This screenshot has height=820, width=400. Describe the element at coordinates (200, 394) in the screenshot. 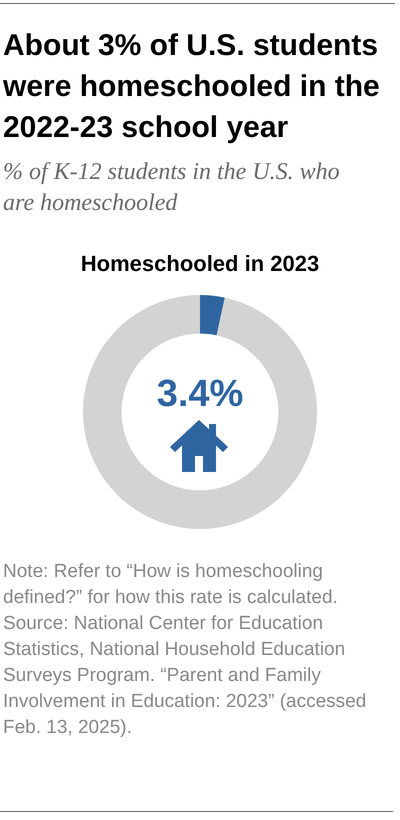

I see `data-label: 3.4%` at that location.